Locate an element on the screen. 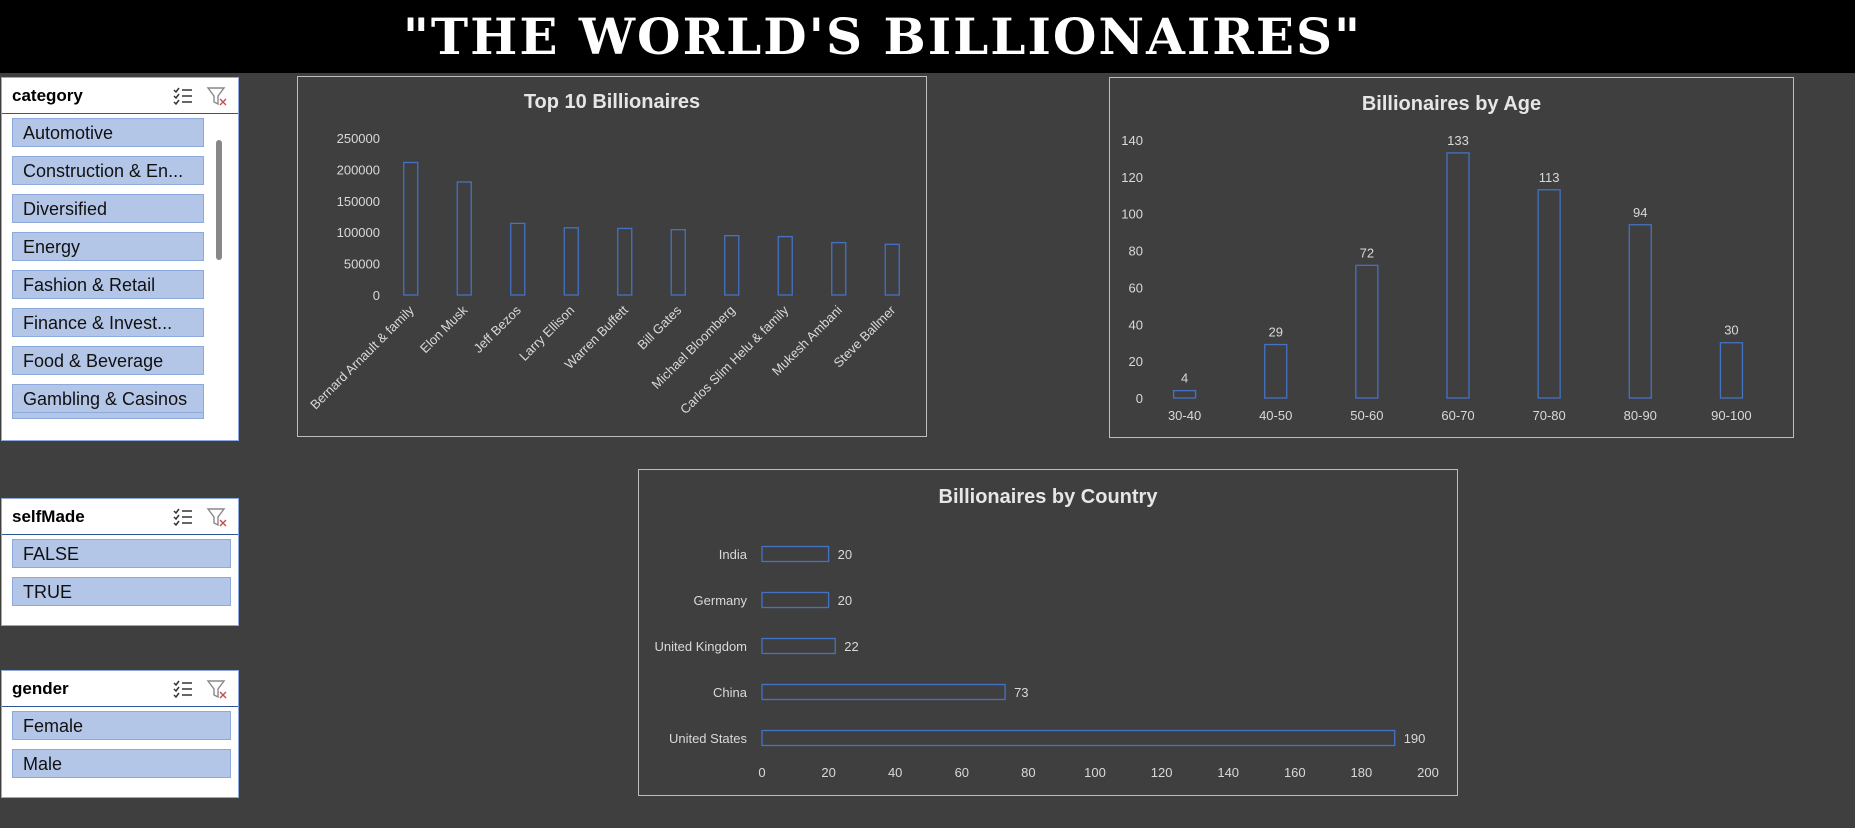 Image resolution: width=1855 pixels, height=828 pixels. x-tick-label: Bernard Arnault & family is located at coordinates (362, 357).